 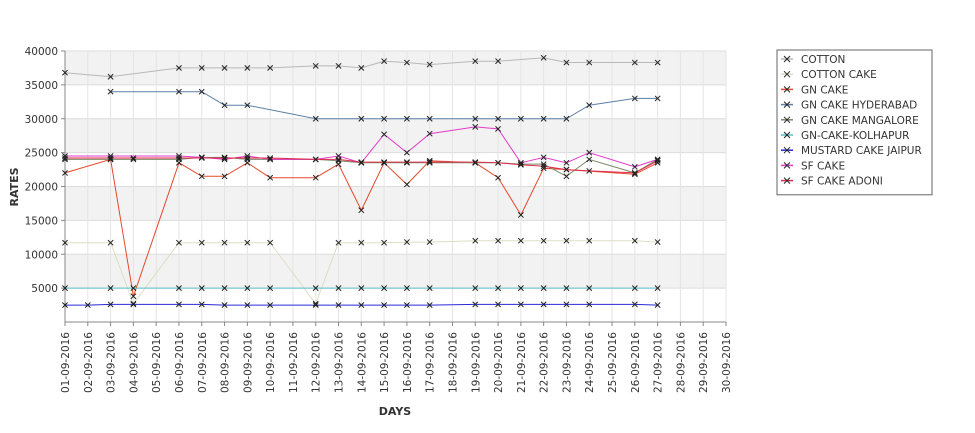 What do you see at coordinates (813, 60) in the screenshot?
I see `legend-entry-cotton: COTTON` at bounding box center [813, 60].